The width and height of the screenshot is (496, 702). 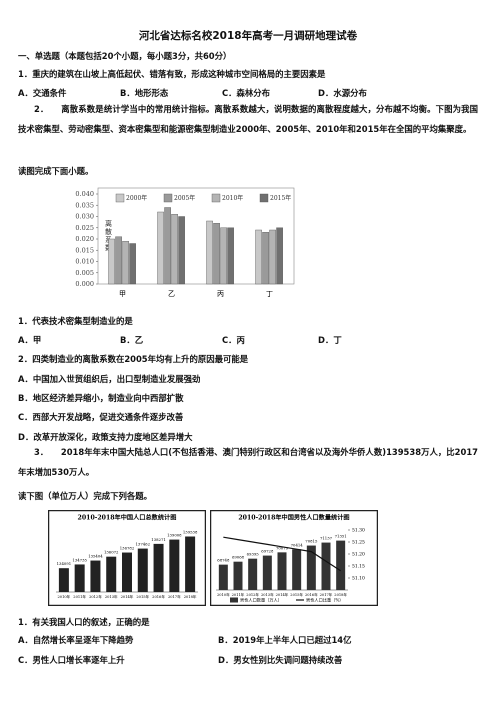 I want to click on legend-label: 男性人口数量（万人）, so click(x=261, y=600).